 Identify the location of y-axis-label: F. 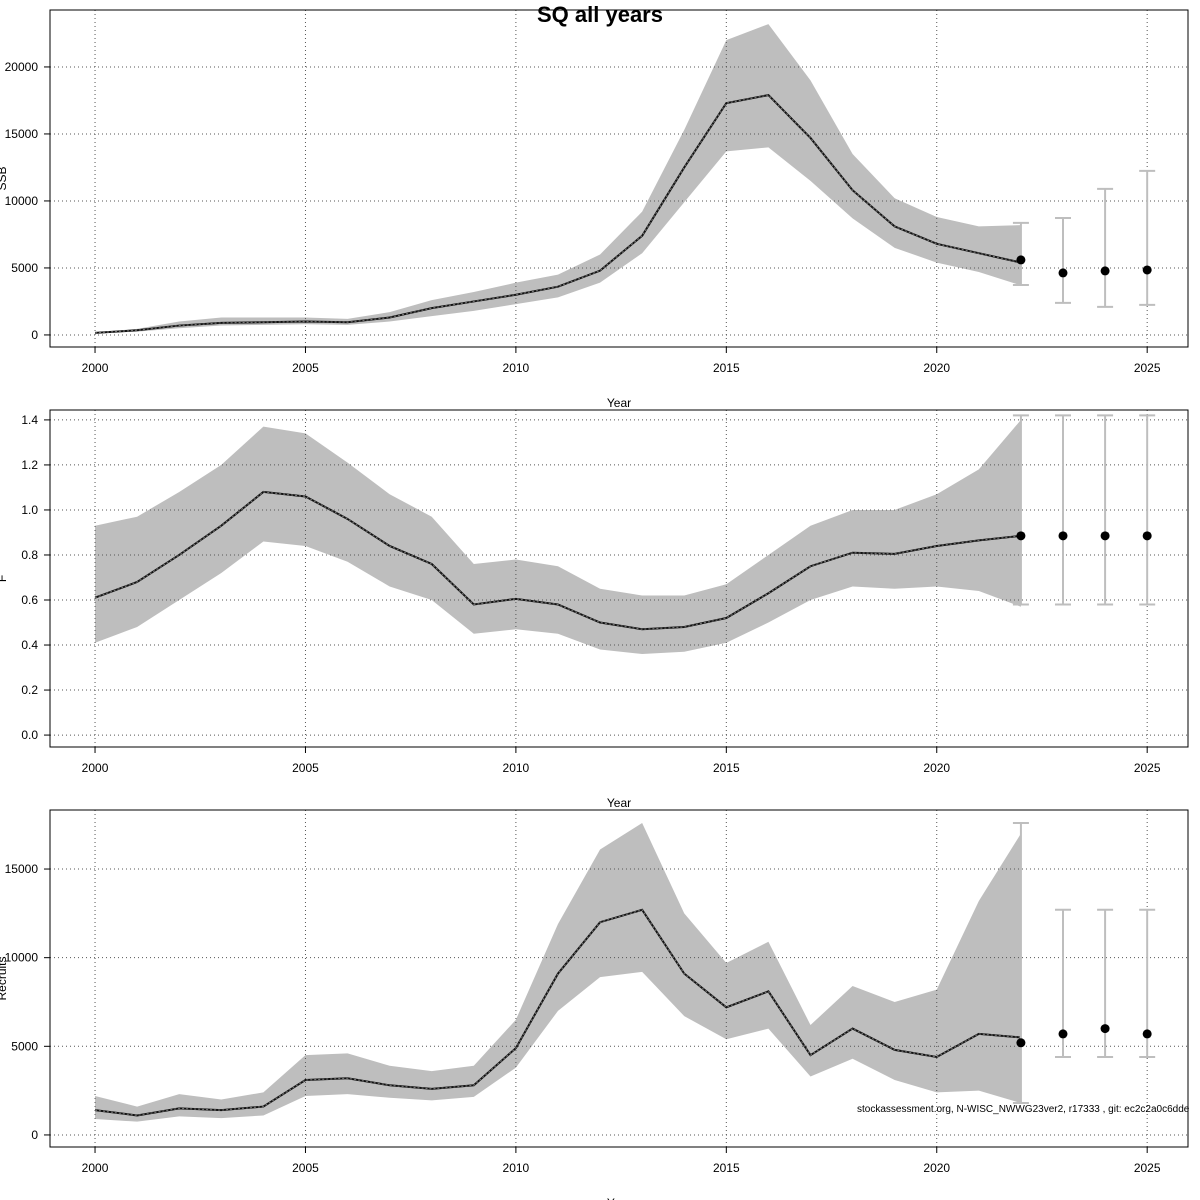
(4, 578).